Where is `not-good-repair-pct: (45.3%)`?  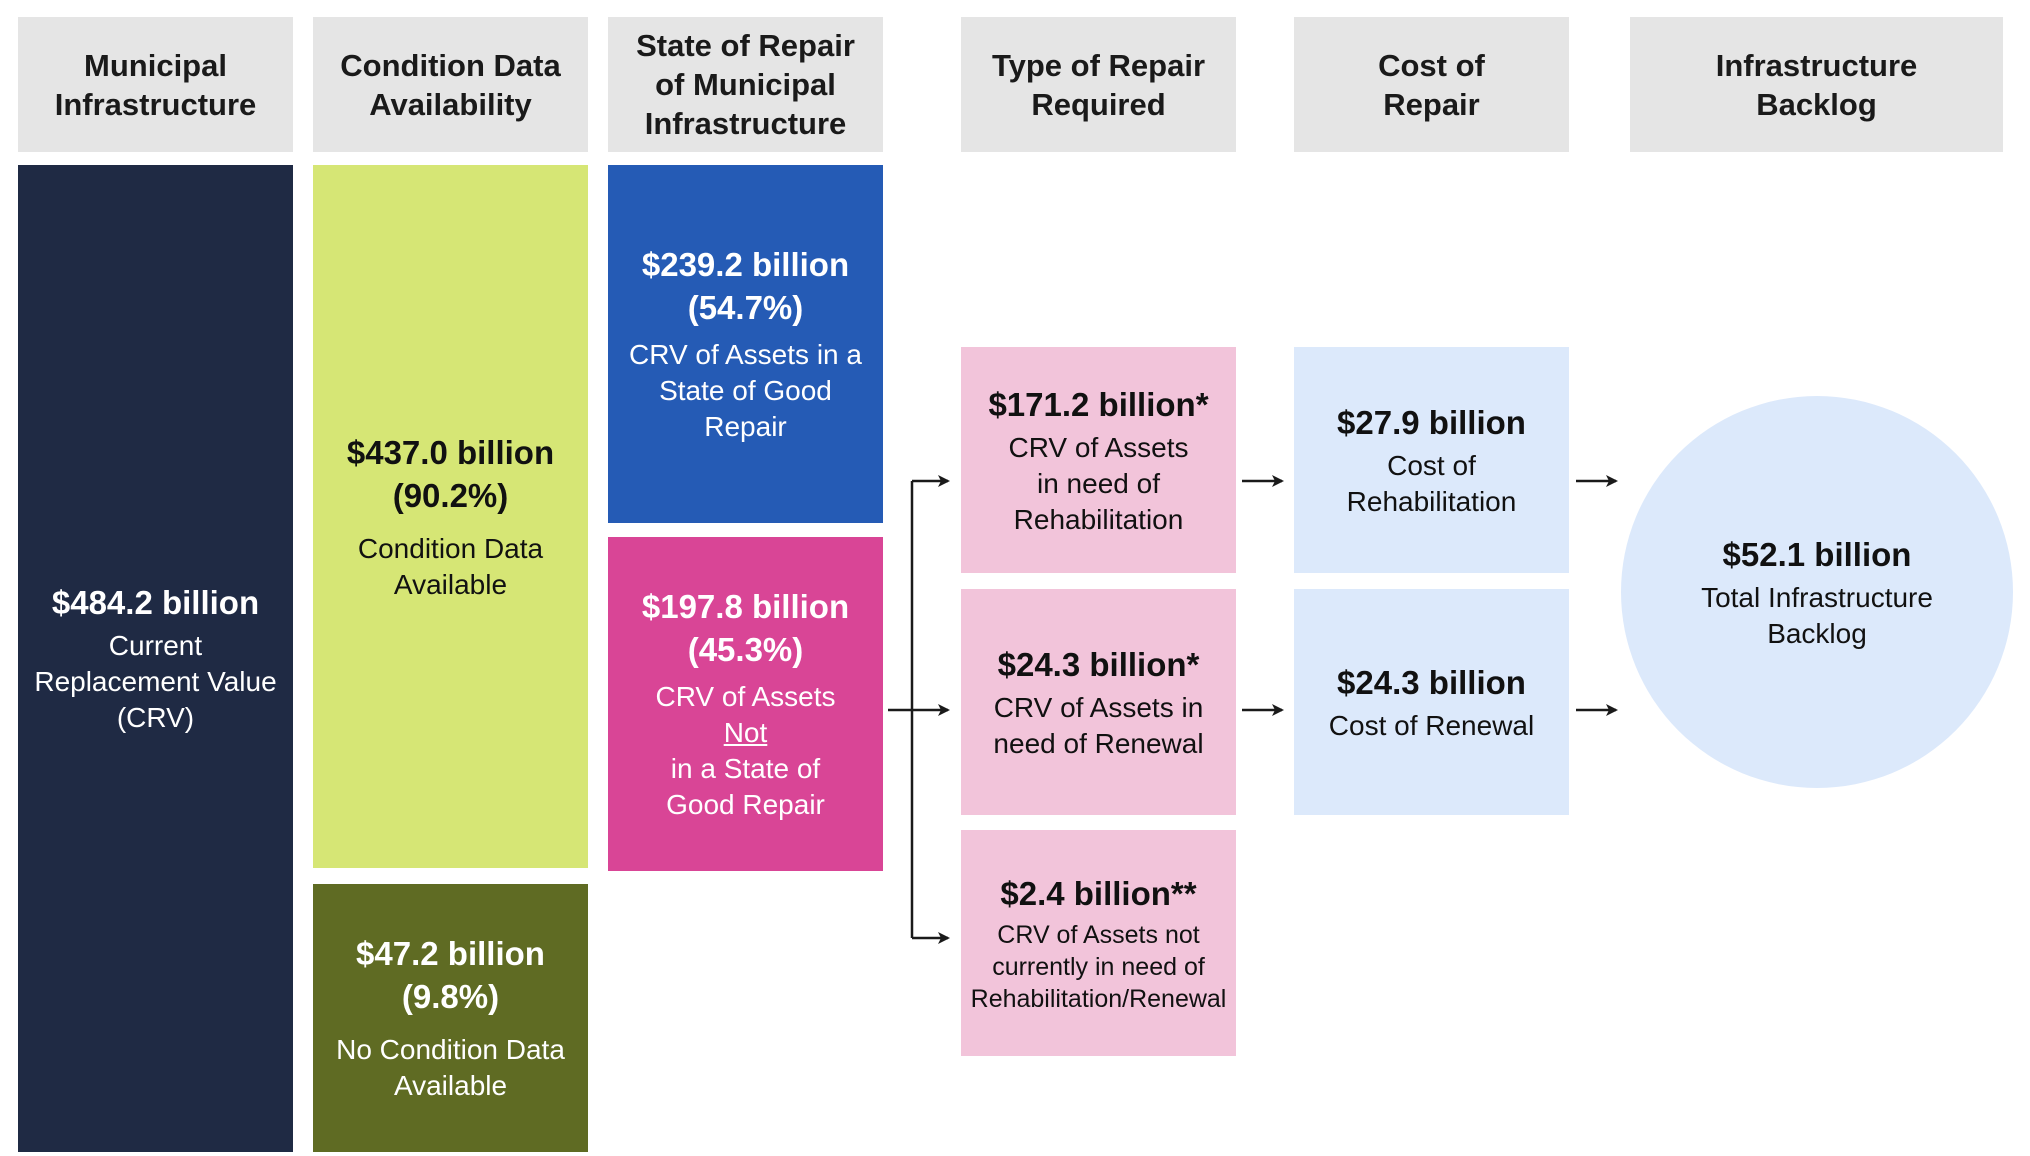
not-good-repair-pct: (45.3%) is located at coordinates (745, 649).